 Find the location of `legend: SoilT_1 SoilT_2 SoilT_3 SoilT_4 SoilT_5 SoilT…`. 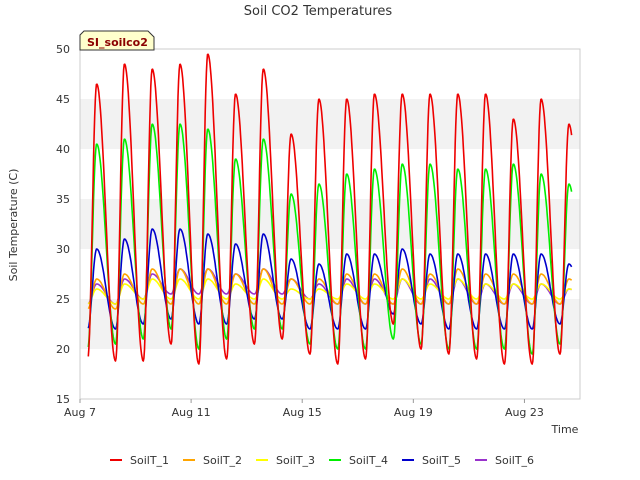

legend: SoilT_1 SoilT_2 SoilT_3 SoilT_4 SoilT_5 SoilT… is located at coordinates (322, 460).